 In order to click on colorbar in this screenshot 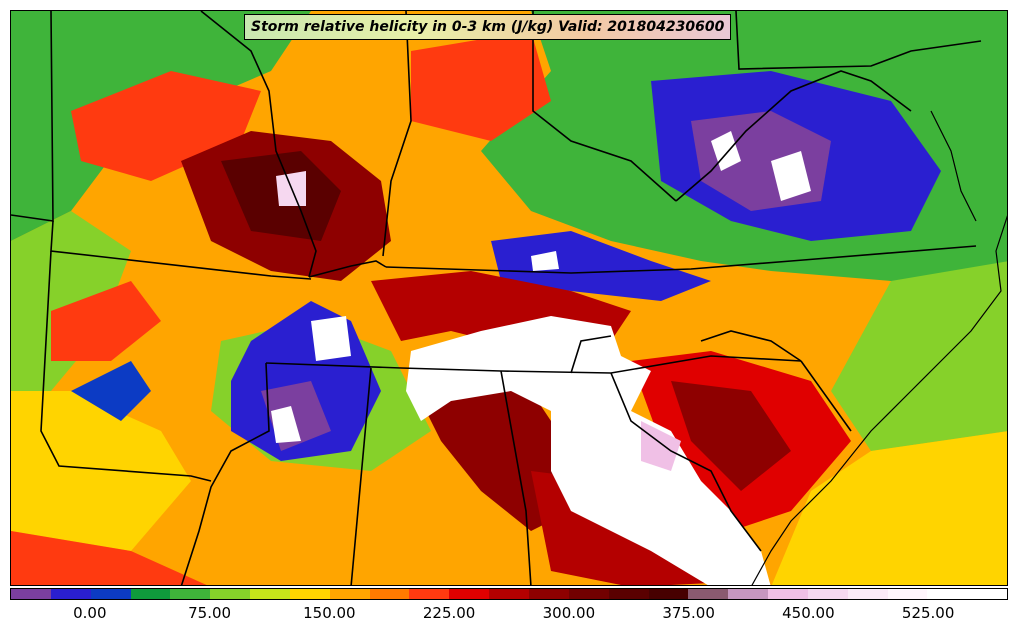, I will do `click(509, 594)`.